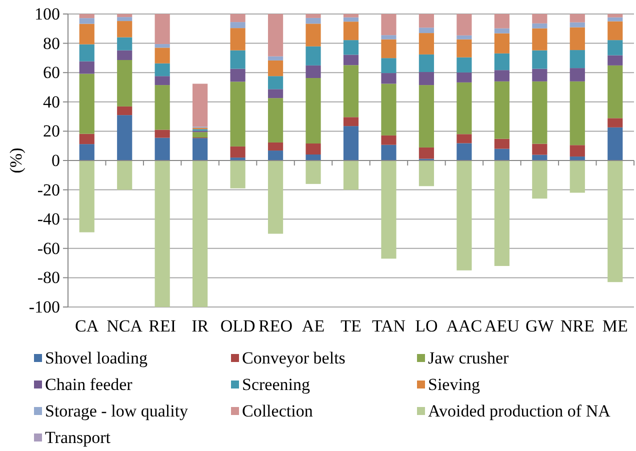 The width and height of the screenshot is (636, 451). I want to click on y-tick-label: 80, so click(51, 43).